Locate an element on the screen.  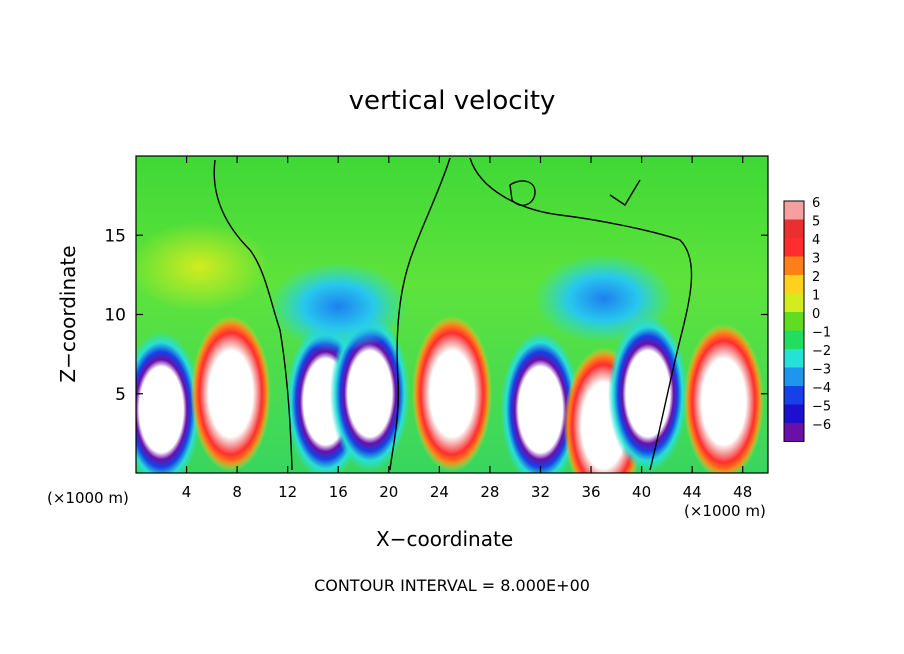
colorbar-tick-label: 6 is located at coordinates (816, 203).